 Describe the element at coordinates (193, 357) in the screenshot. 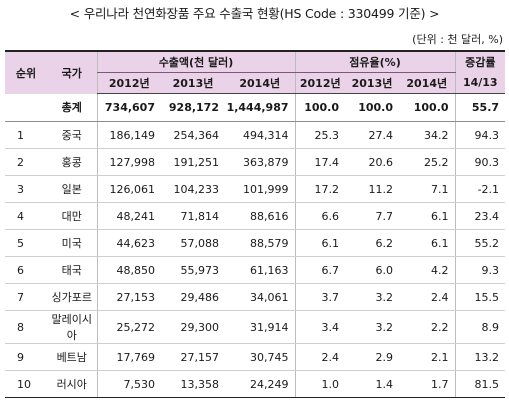

I see `exports-2013-cell: 27,157` at that location.